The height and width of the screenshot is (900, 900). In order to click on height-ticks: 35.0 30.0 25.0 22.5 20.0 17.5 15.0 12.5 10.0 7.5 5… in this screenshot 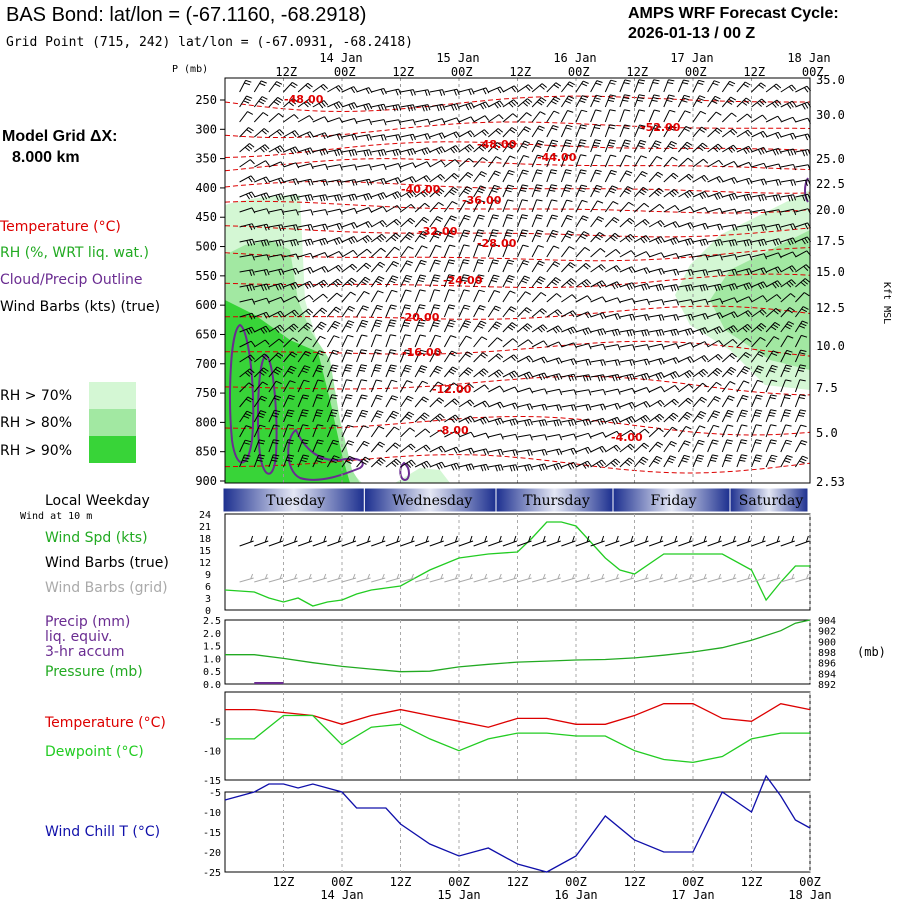, I will do `click(830, 281)`.